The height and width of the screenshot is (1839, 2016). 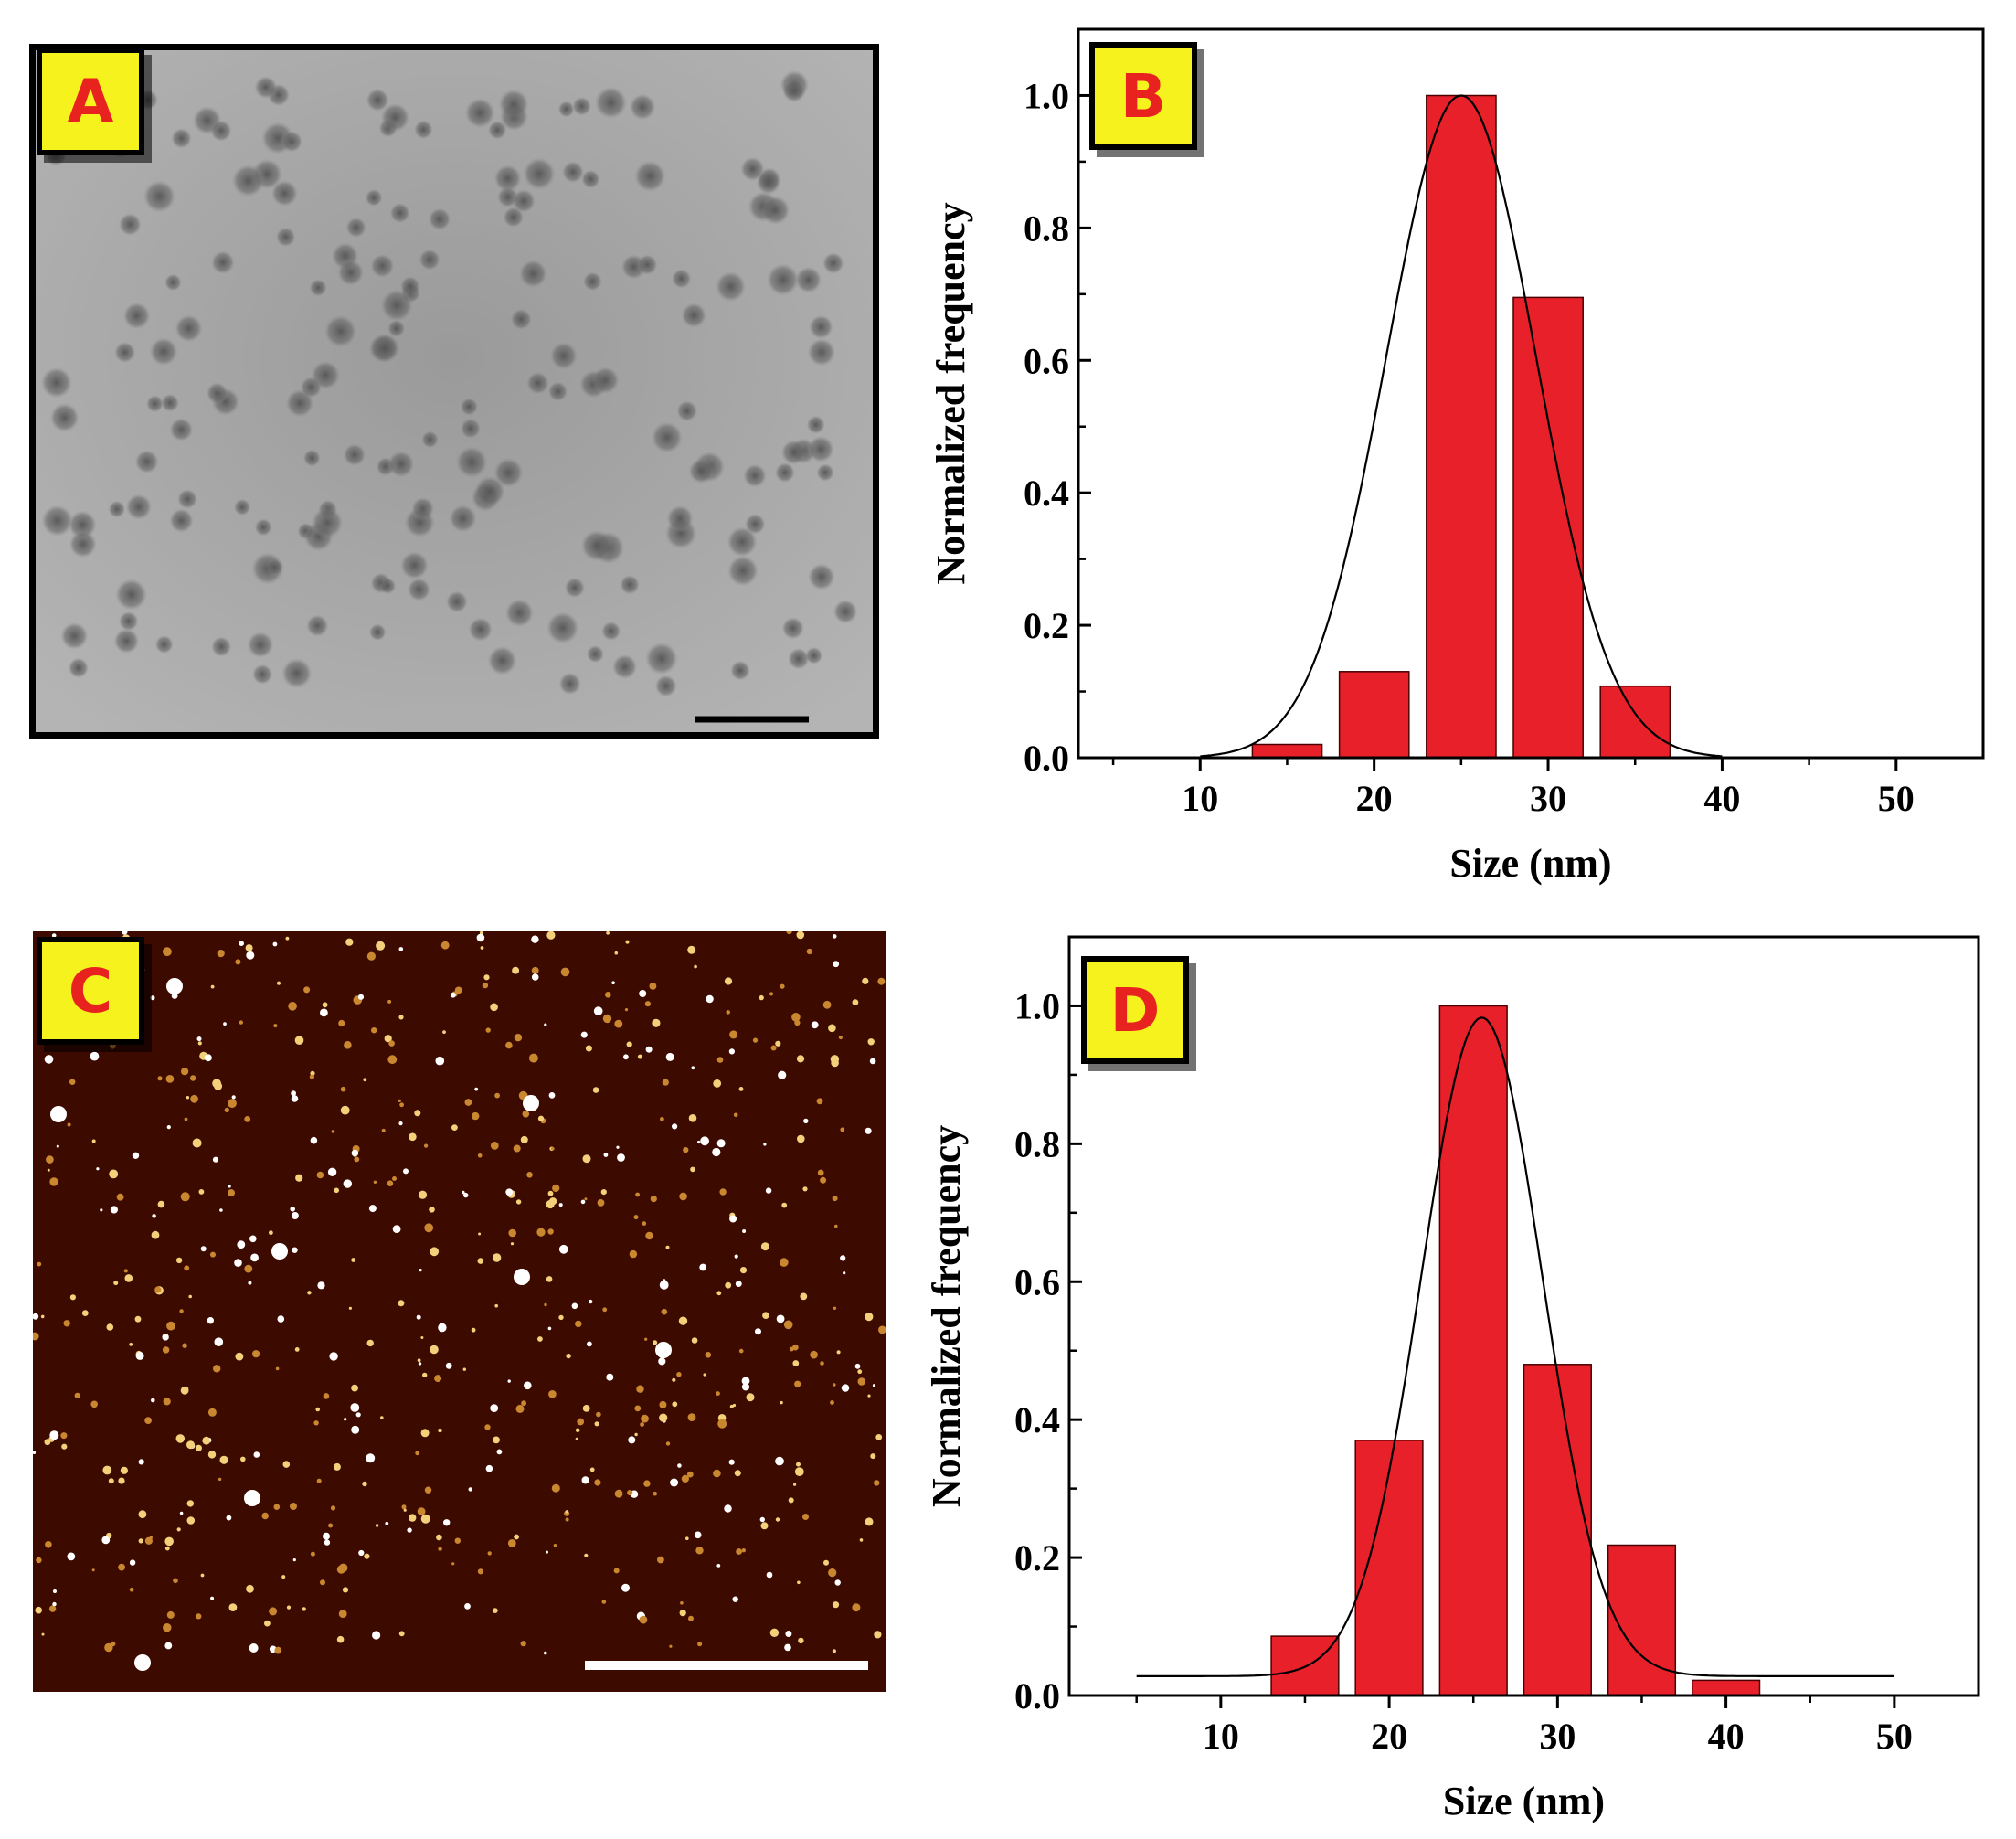 I want to click on hist-b-ytick-label: 1.0, so click(x=1047, y=95).